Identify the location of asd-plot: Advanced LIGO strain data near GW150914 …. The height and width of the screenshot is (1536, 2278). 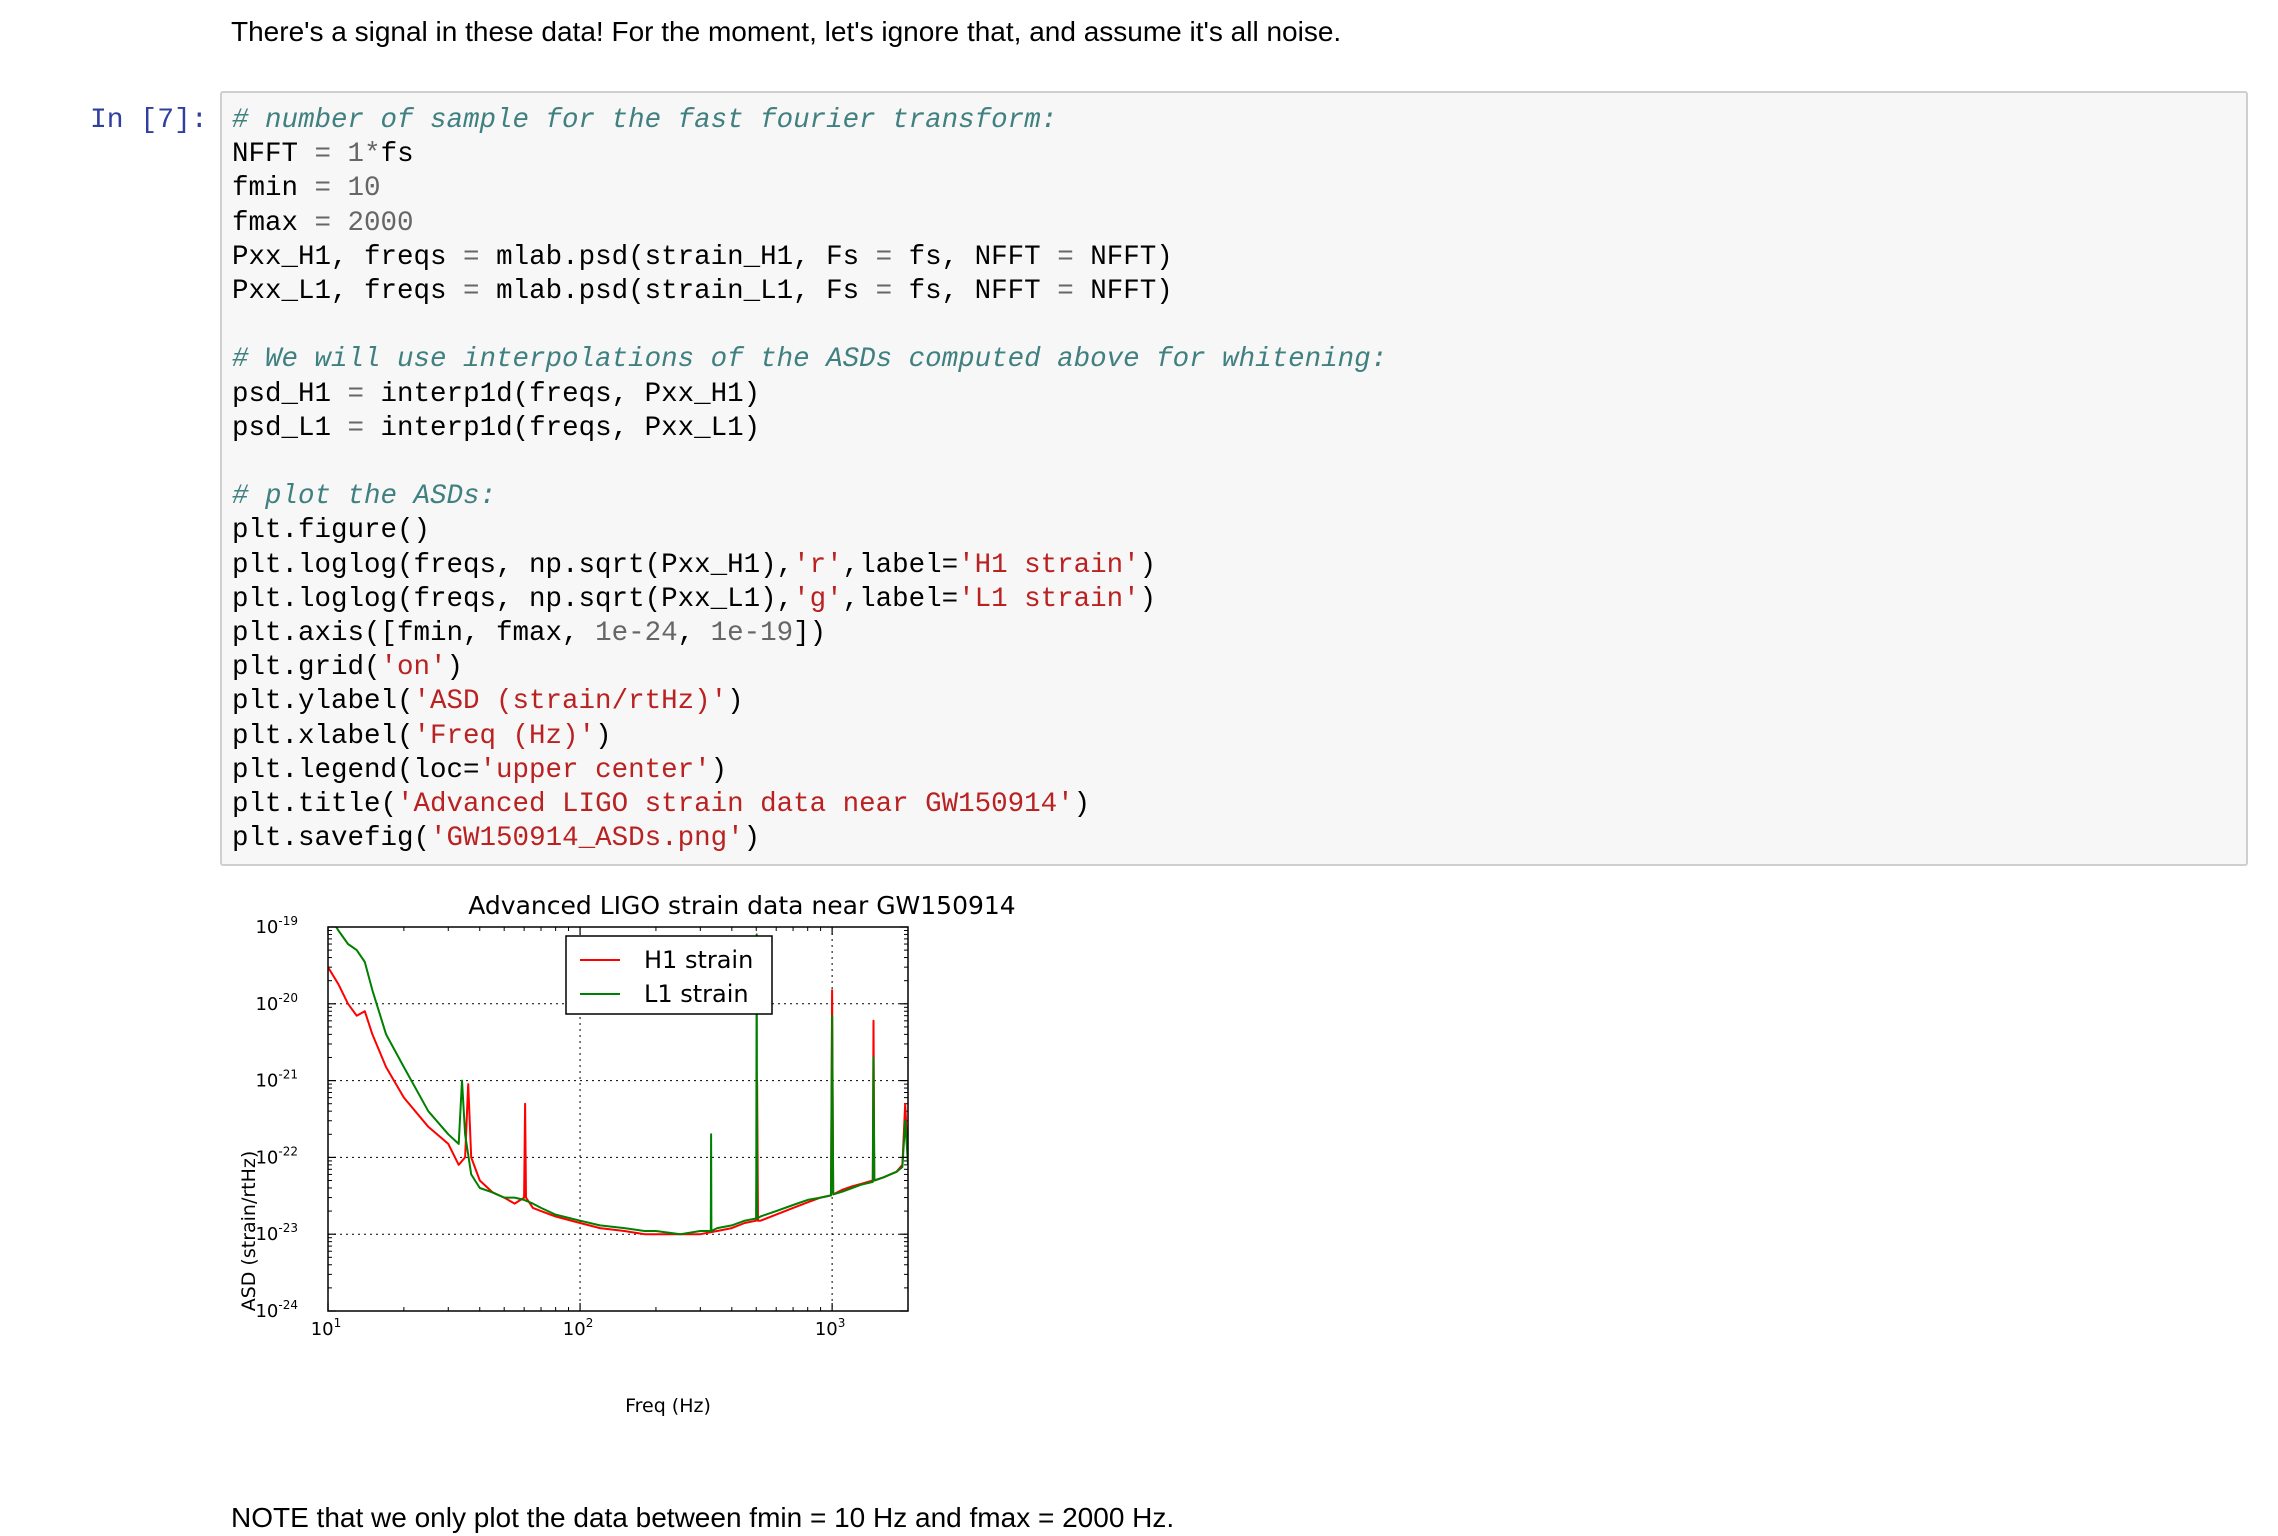
(627, 1154).